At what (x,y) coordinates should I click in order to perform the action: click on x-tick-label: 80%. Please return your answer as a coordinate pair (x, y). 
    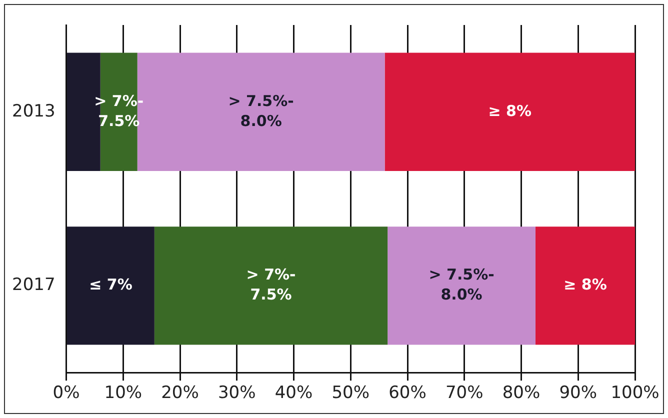
    Looking at the image, I should click on (521, 393).